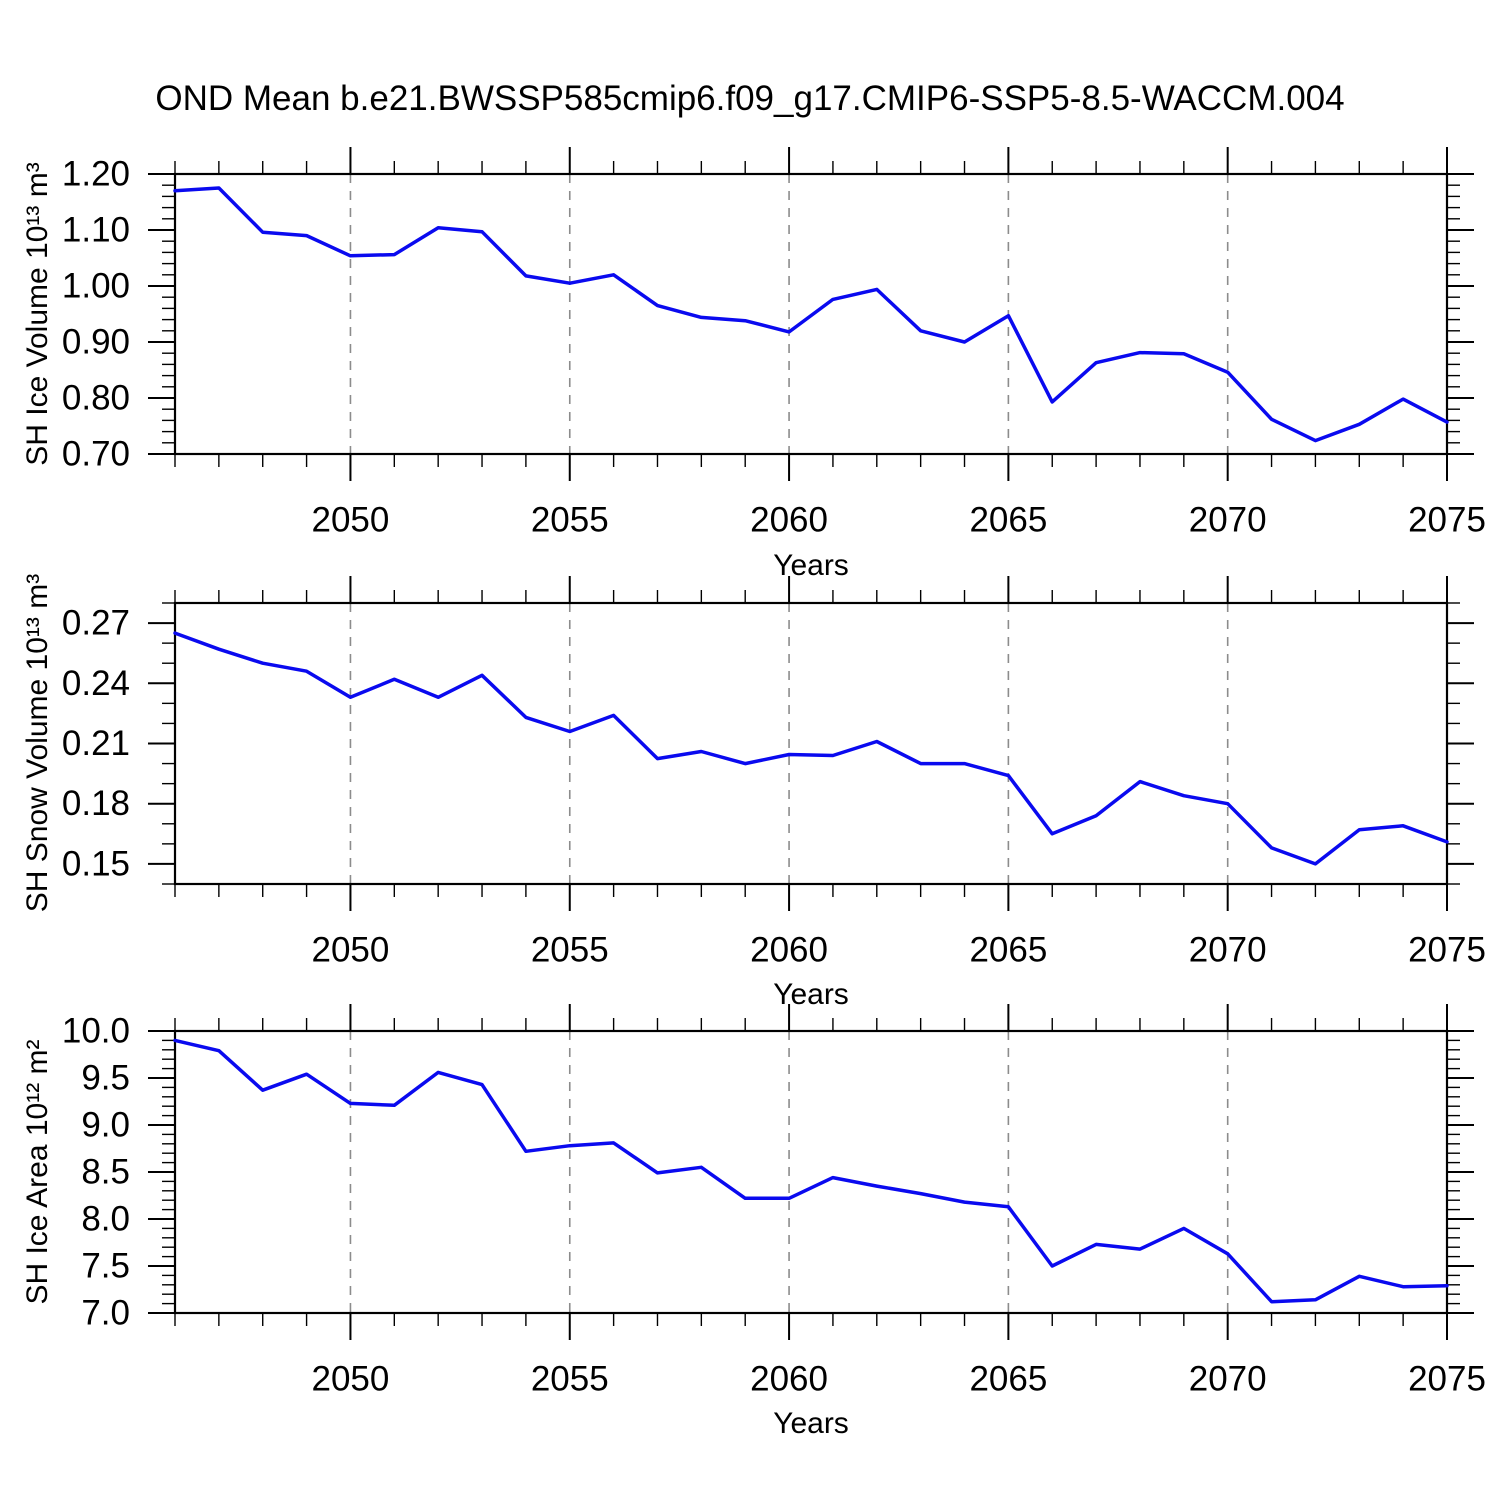  I want to click on y-tick-label: 1.20, so click(96, 174).